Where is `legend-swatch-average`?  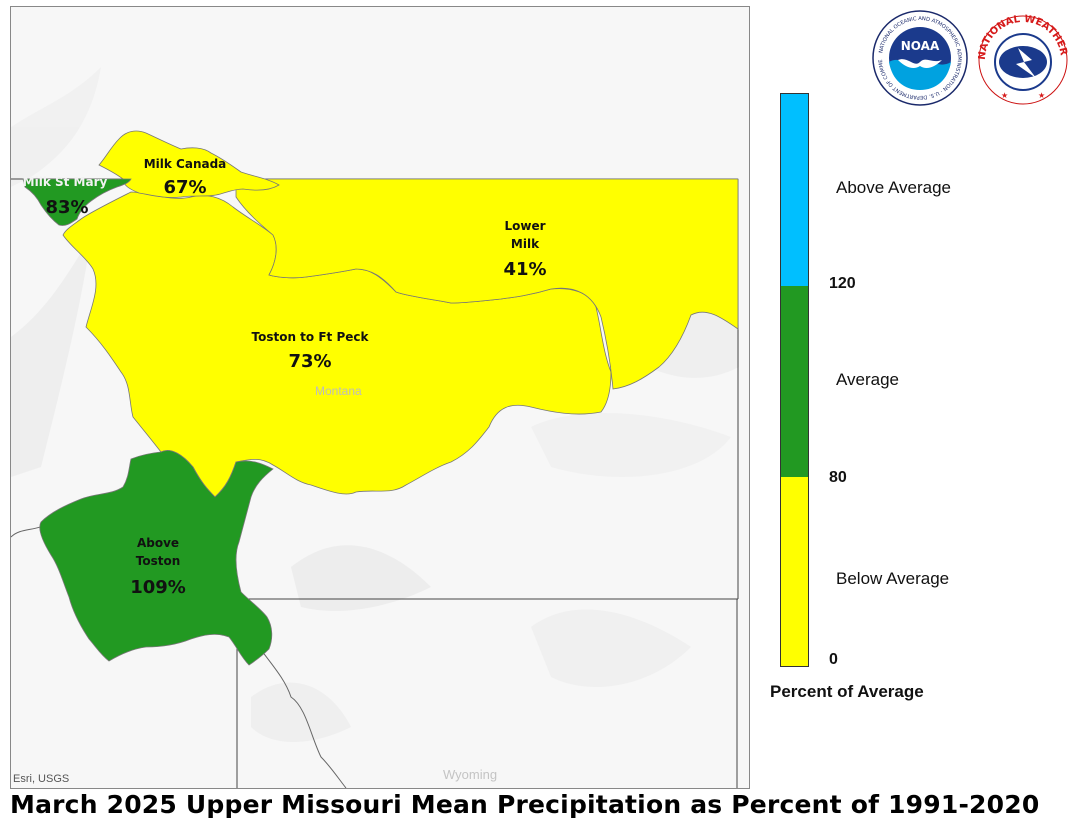 legend-swatch-average is located at coordinates (794, 381).